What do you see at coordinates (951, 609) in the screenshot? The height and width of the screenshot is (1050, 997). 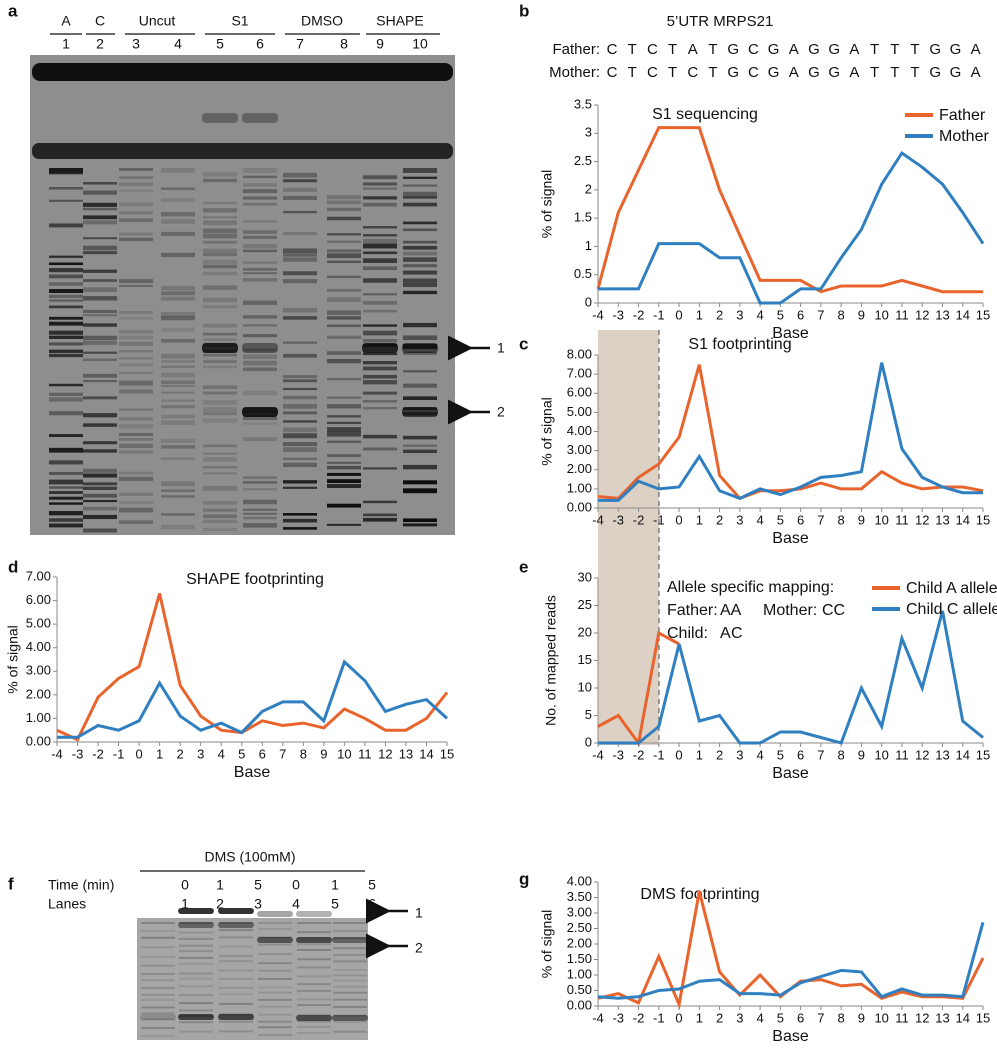 I see `legend-label: Child C allele` at bounding box center [951, 609].